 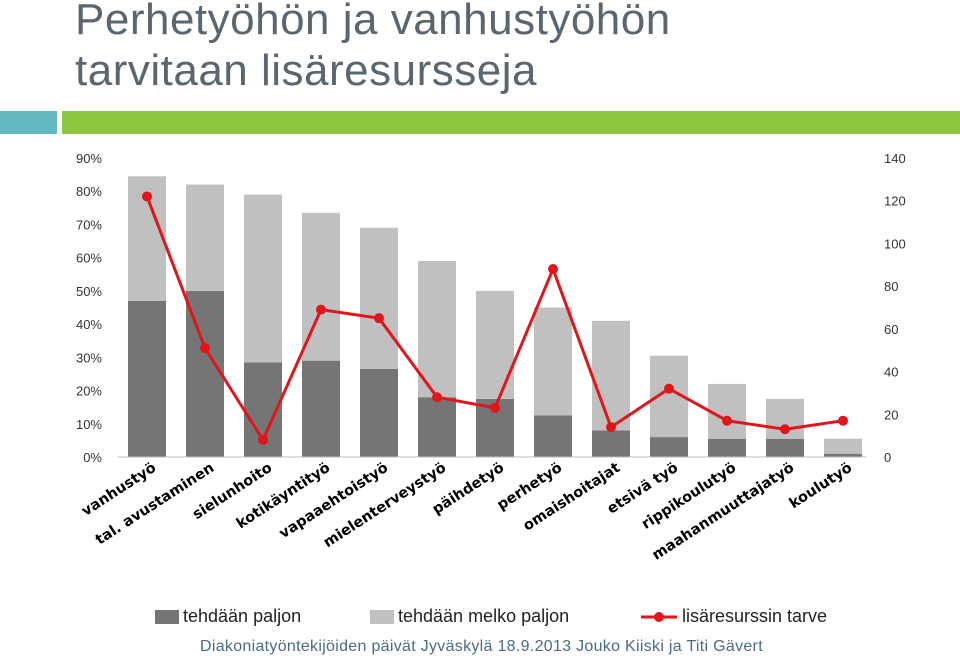 I want to click on legend-swatch-light, so click(x=382, y=616).